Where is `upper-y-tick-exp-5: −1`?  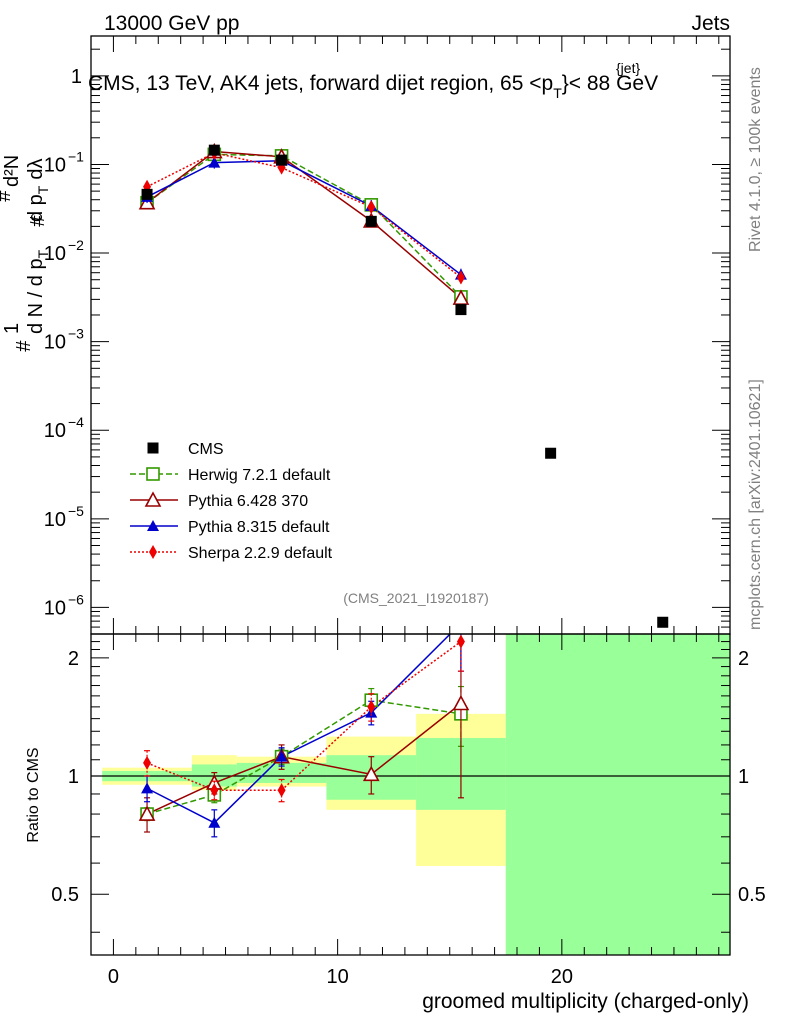 upper-y-tick-exp-5: −1 is located at coordinates (76, 156).